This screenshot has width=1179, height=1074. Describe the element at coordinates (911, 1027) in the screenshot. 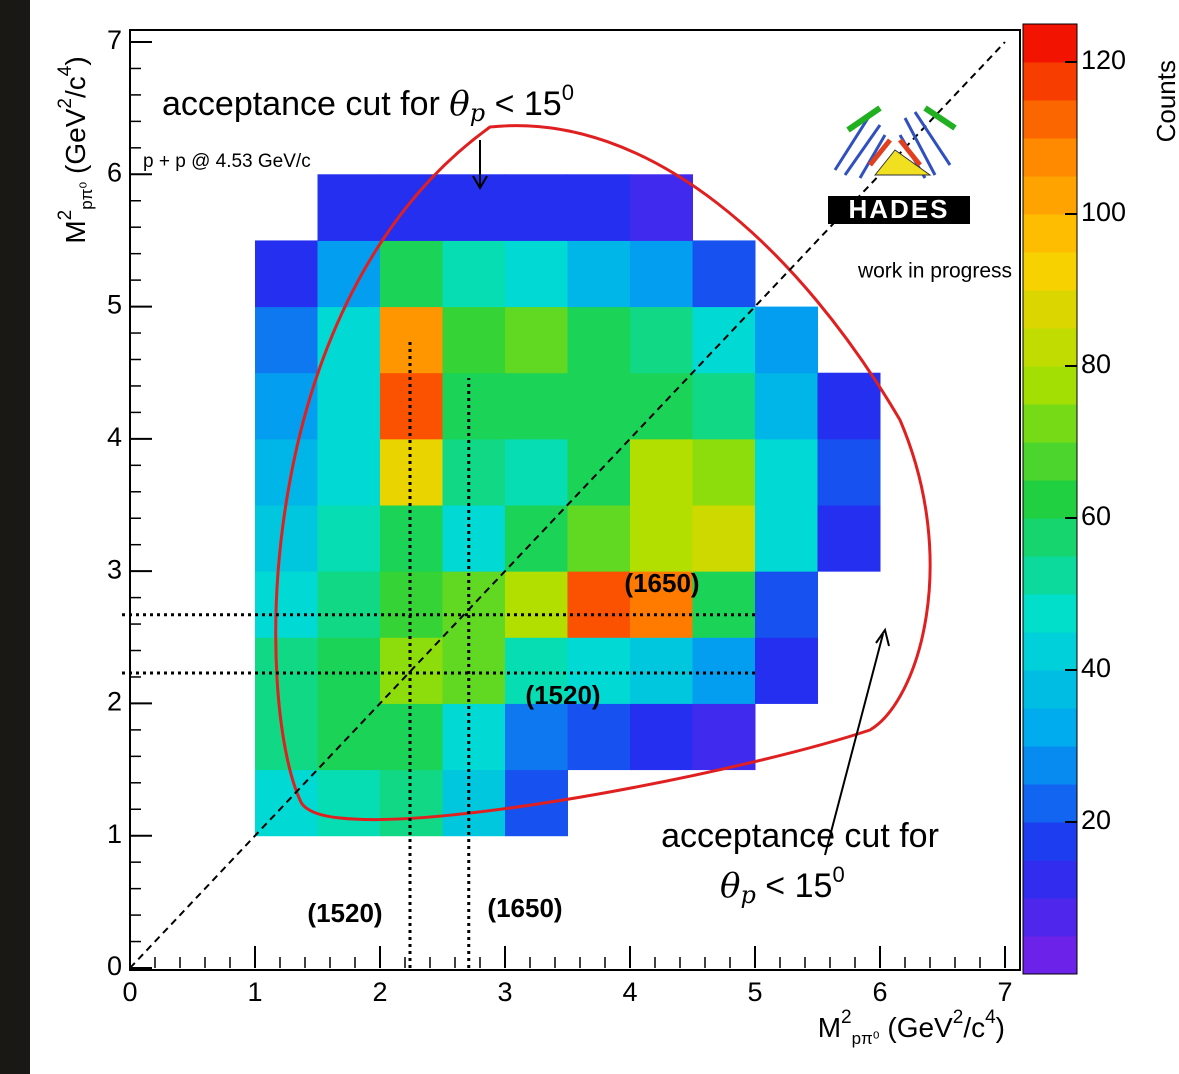

I see `x-axis-label: M2pπ⁰ (GeV2/c4)` at that location.